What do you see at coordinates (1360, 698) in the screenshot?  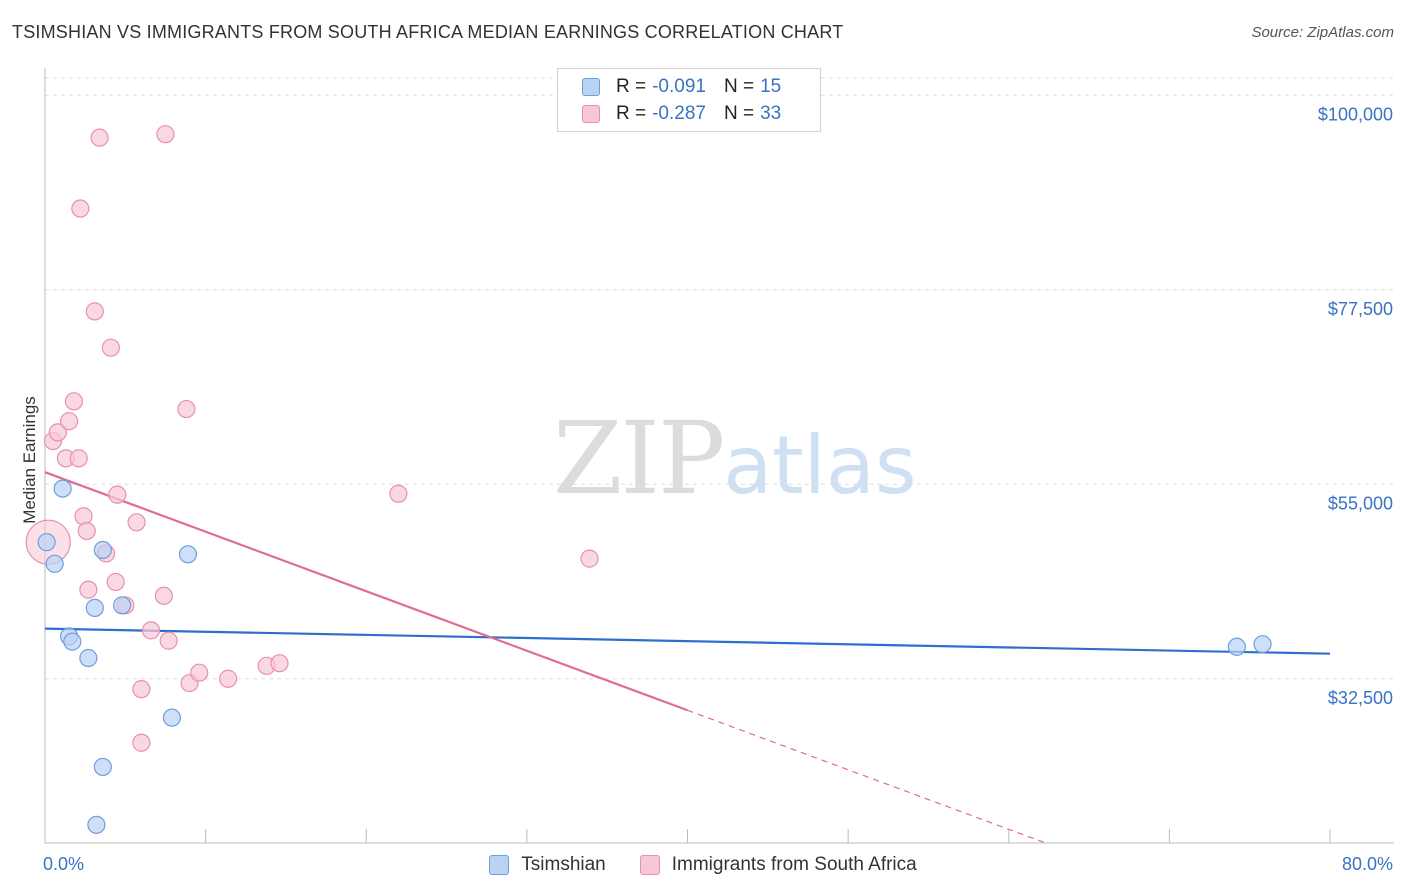 I see `y-tick-label: $32,500` at bounding box center [1360, 698].